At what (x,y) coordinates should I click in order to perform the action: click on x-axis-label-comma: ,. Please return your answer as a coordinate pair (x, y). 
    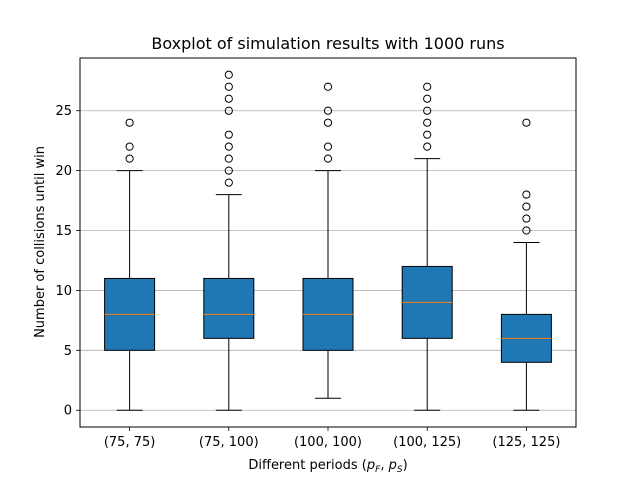
    Looking at the image, I should click on (384, 465).